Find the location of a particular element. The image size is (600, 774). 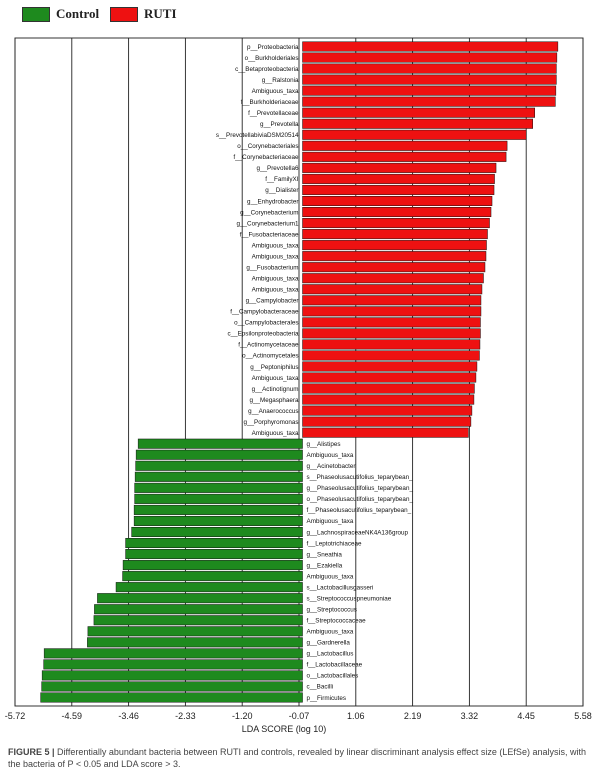

x-tick-label: 4.45 is located at coordinates (526, 716).